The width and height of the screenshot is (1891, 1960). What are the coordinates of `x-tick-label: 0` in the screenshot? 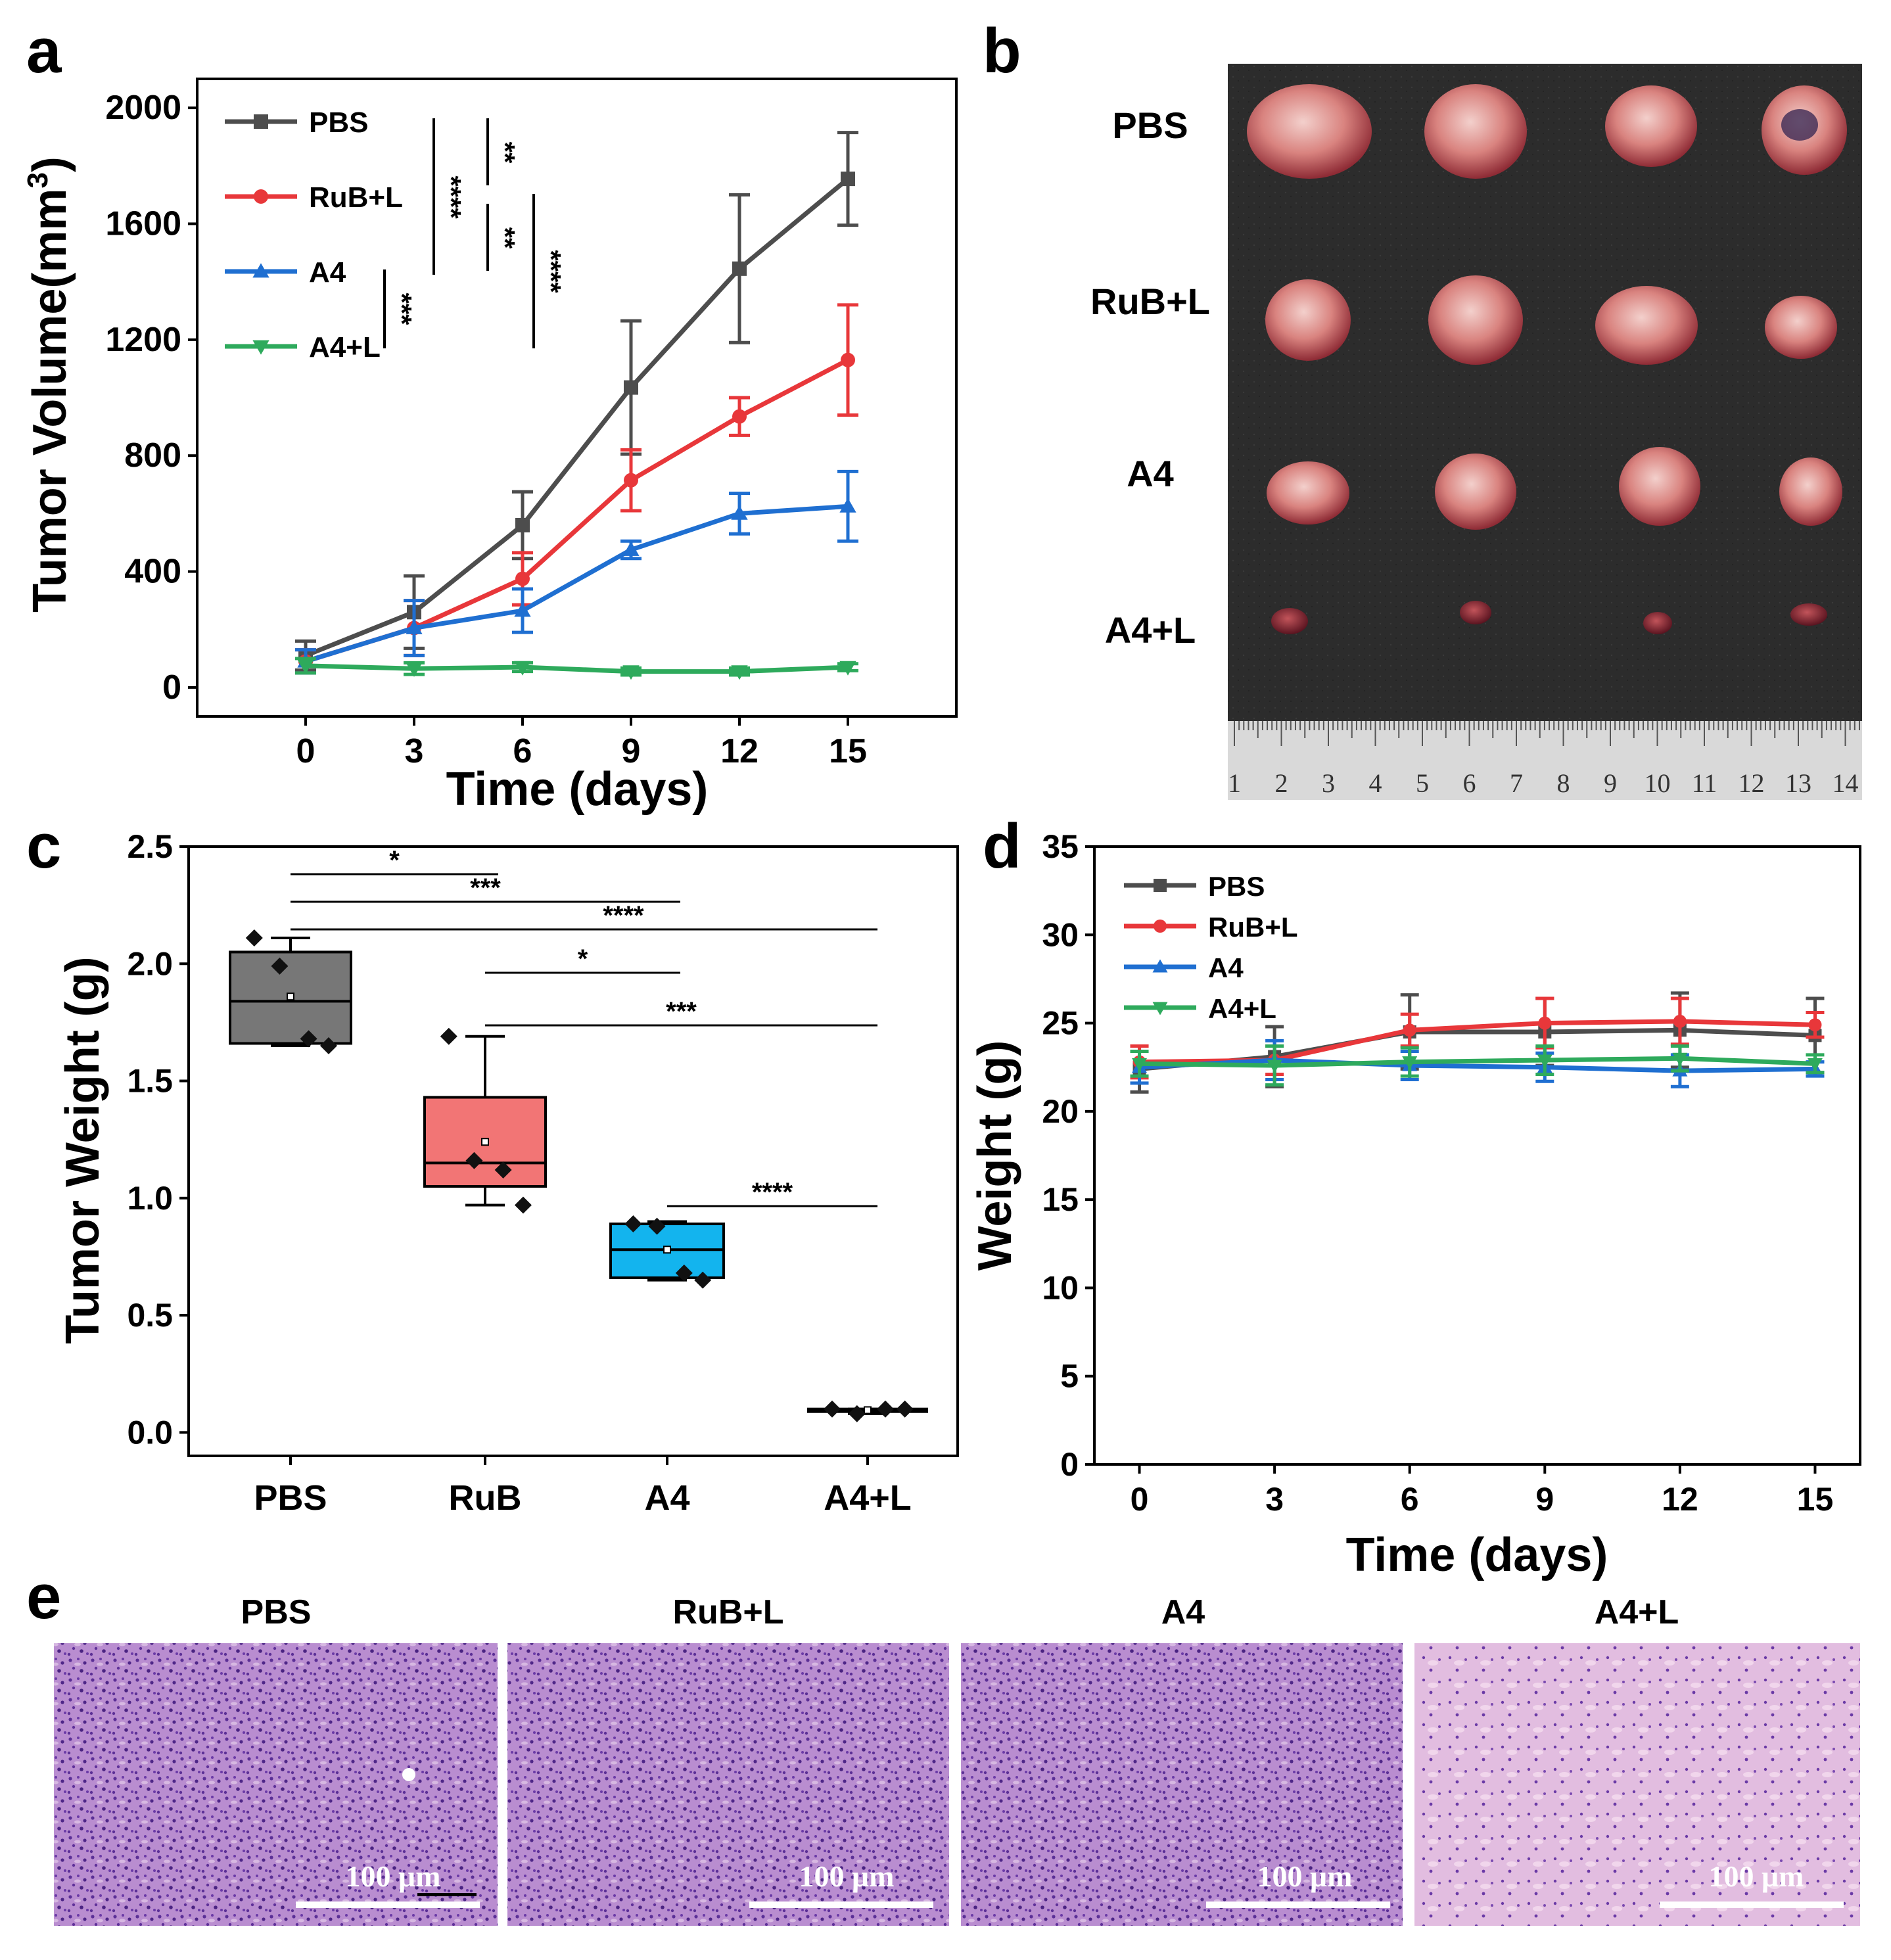 It's located at (305, 751).